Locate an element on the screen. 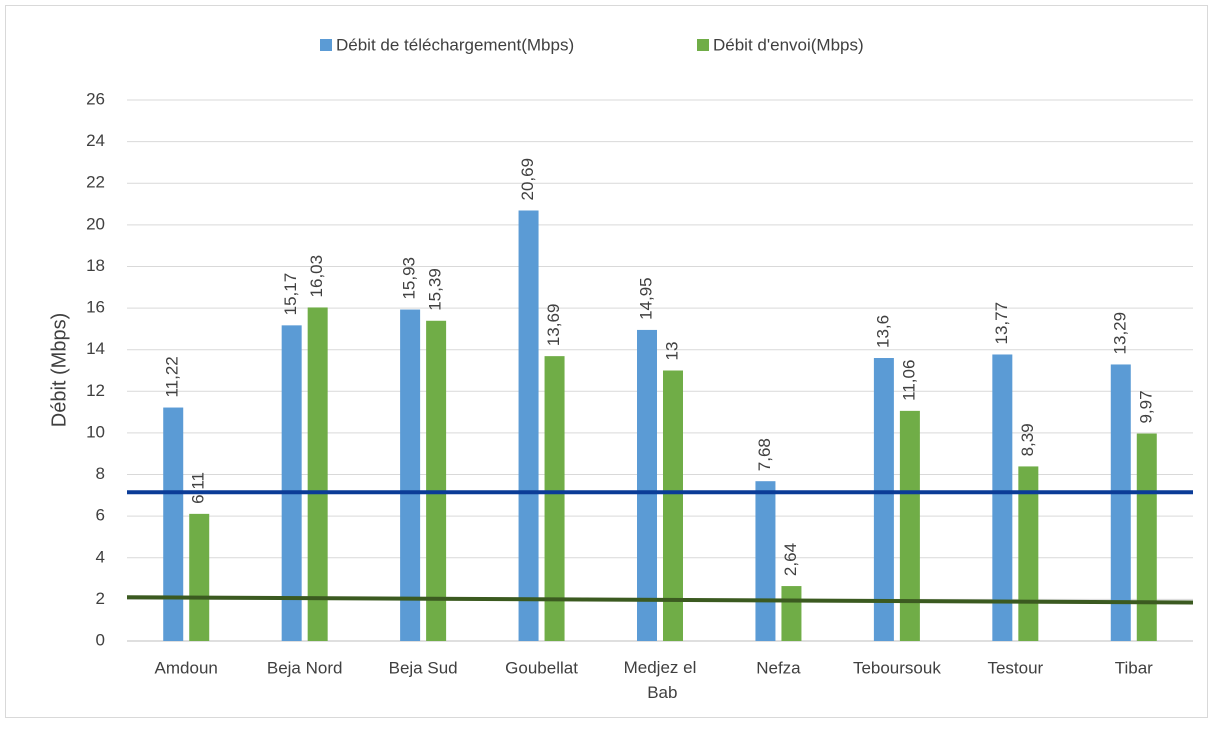  y-tick-label: 6 is located at coordinates (100, 515).